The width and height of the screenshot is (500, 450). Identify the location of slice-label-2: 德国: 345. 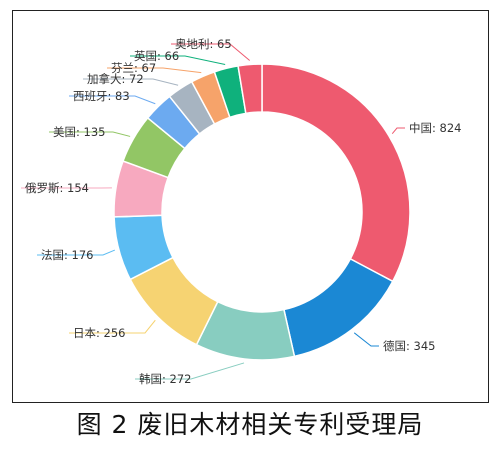
(409, 346).